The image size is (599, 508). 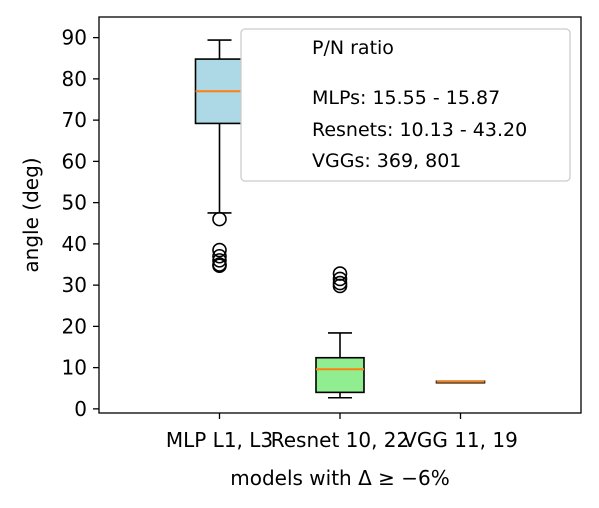 I want to click on y-tick-label: 30, so click(x=74, y=285).